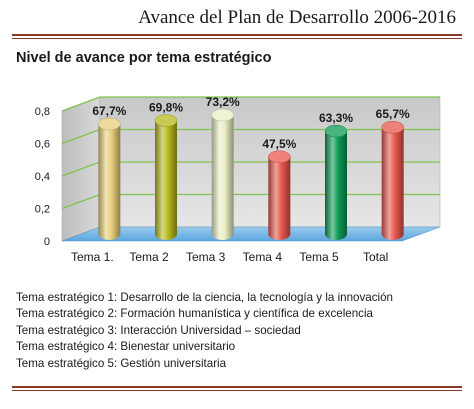 The width and height of the screenshot is (474, 409). Describe the element at coordinates (237, 38) in the screenshot. I see `header-rule-bottom` at that location.